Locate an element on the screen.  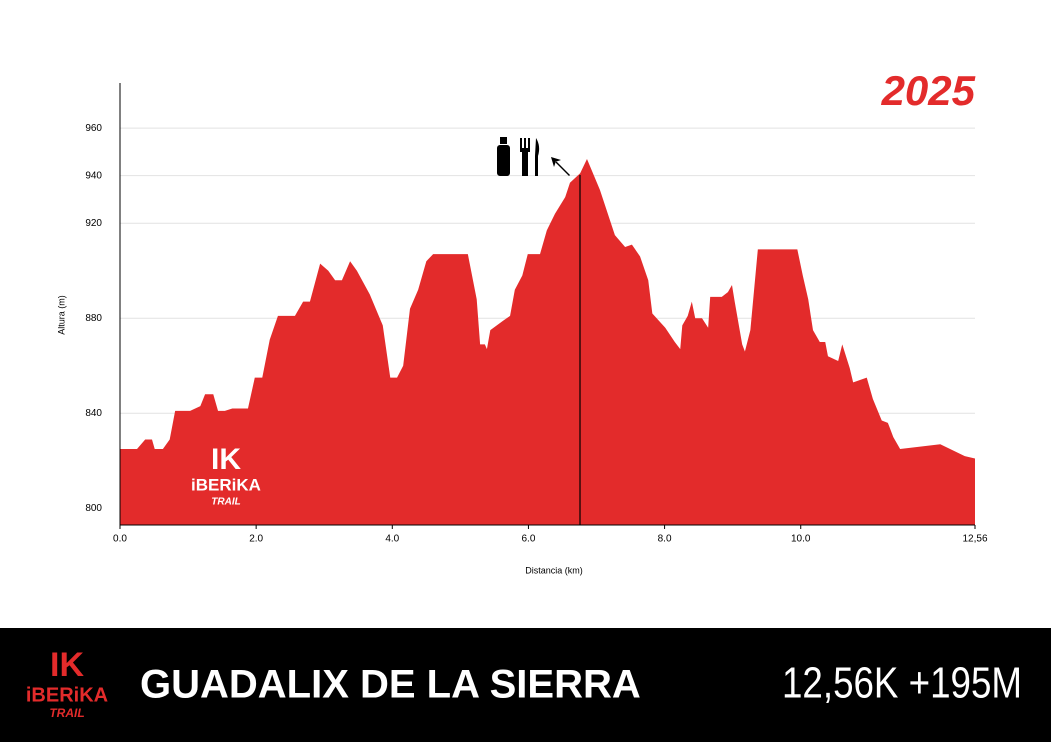
route-stats: 12,56K +195M is located at coordinates (902, 683).